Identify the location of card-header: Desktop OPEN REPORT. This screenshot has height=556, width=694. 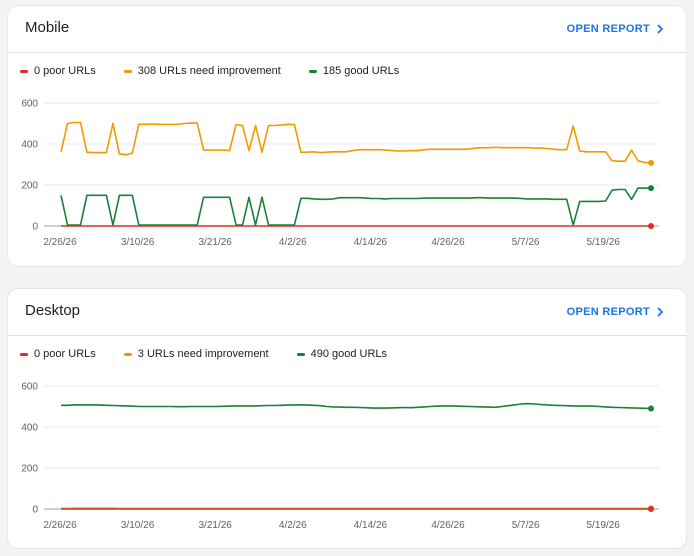
(347, 312).